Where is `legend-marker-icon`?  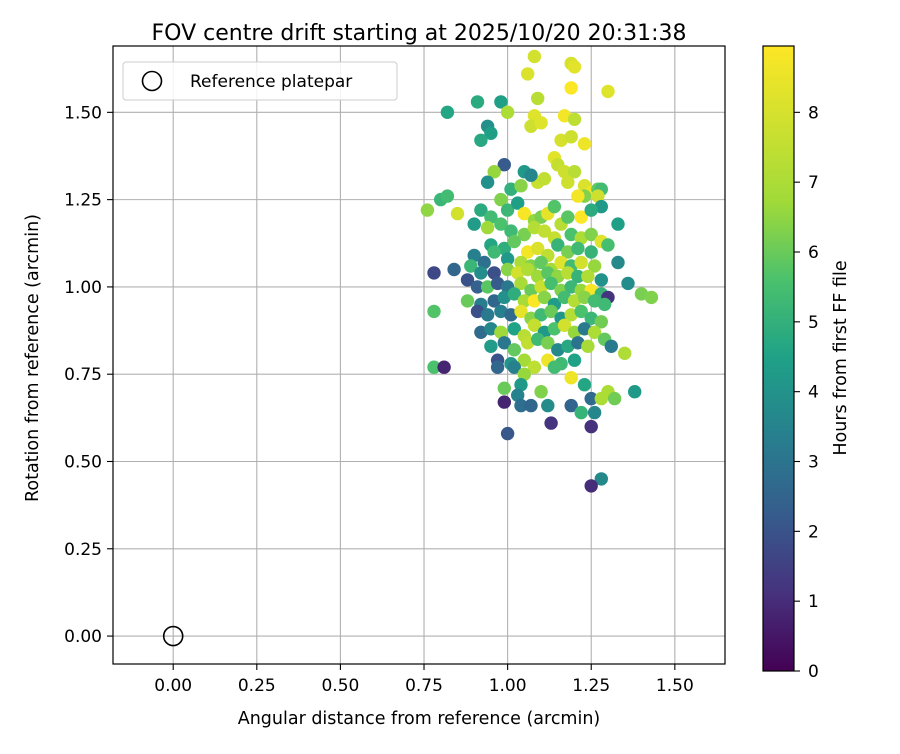
legend-marker-icon is located at coordinates (152, 81).